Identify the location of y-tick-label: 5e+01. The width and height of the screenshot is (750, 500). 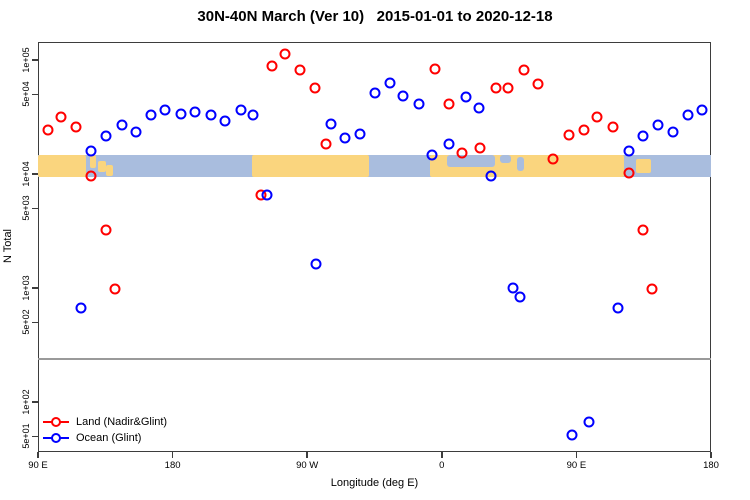
(26, 436).